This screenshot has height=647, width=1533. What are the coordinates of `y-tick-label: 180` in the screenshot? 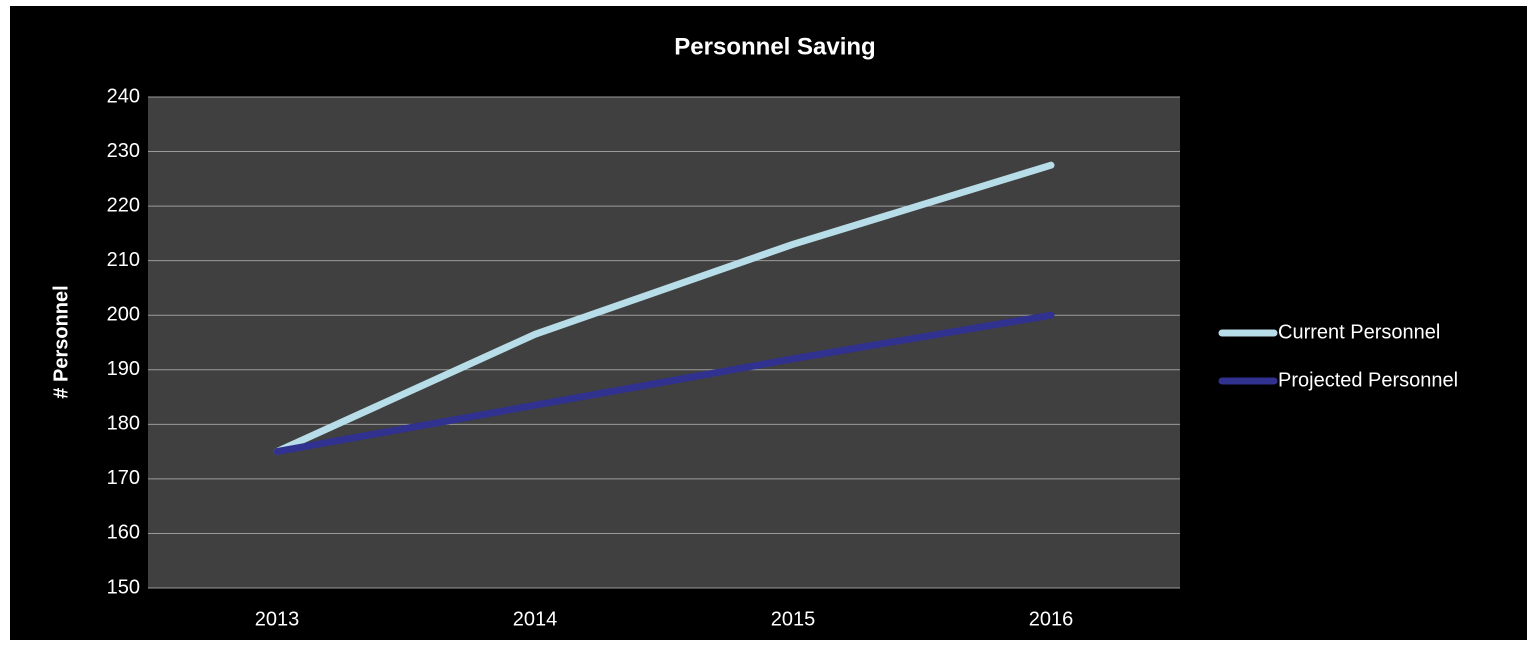 It's located at (123, 424).